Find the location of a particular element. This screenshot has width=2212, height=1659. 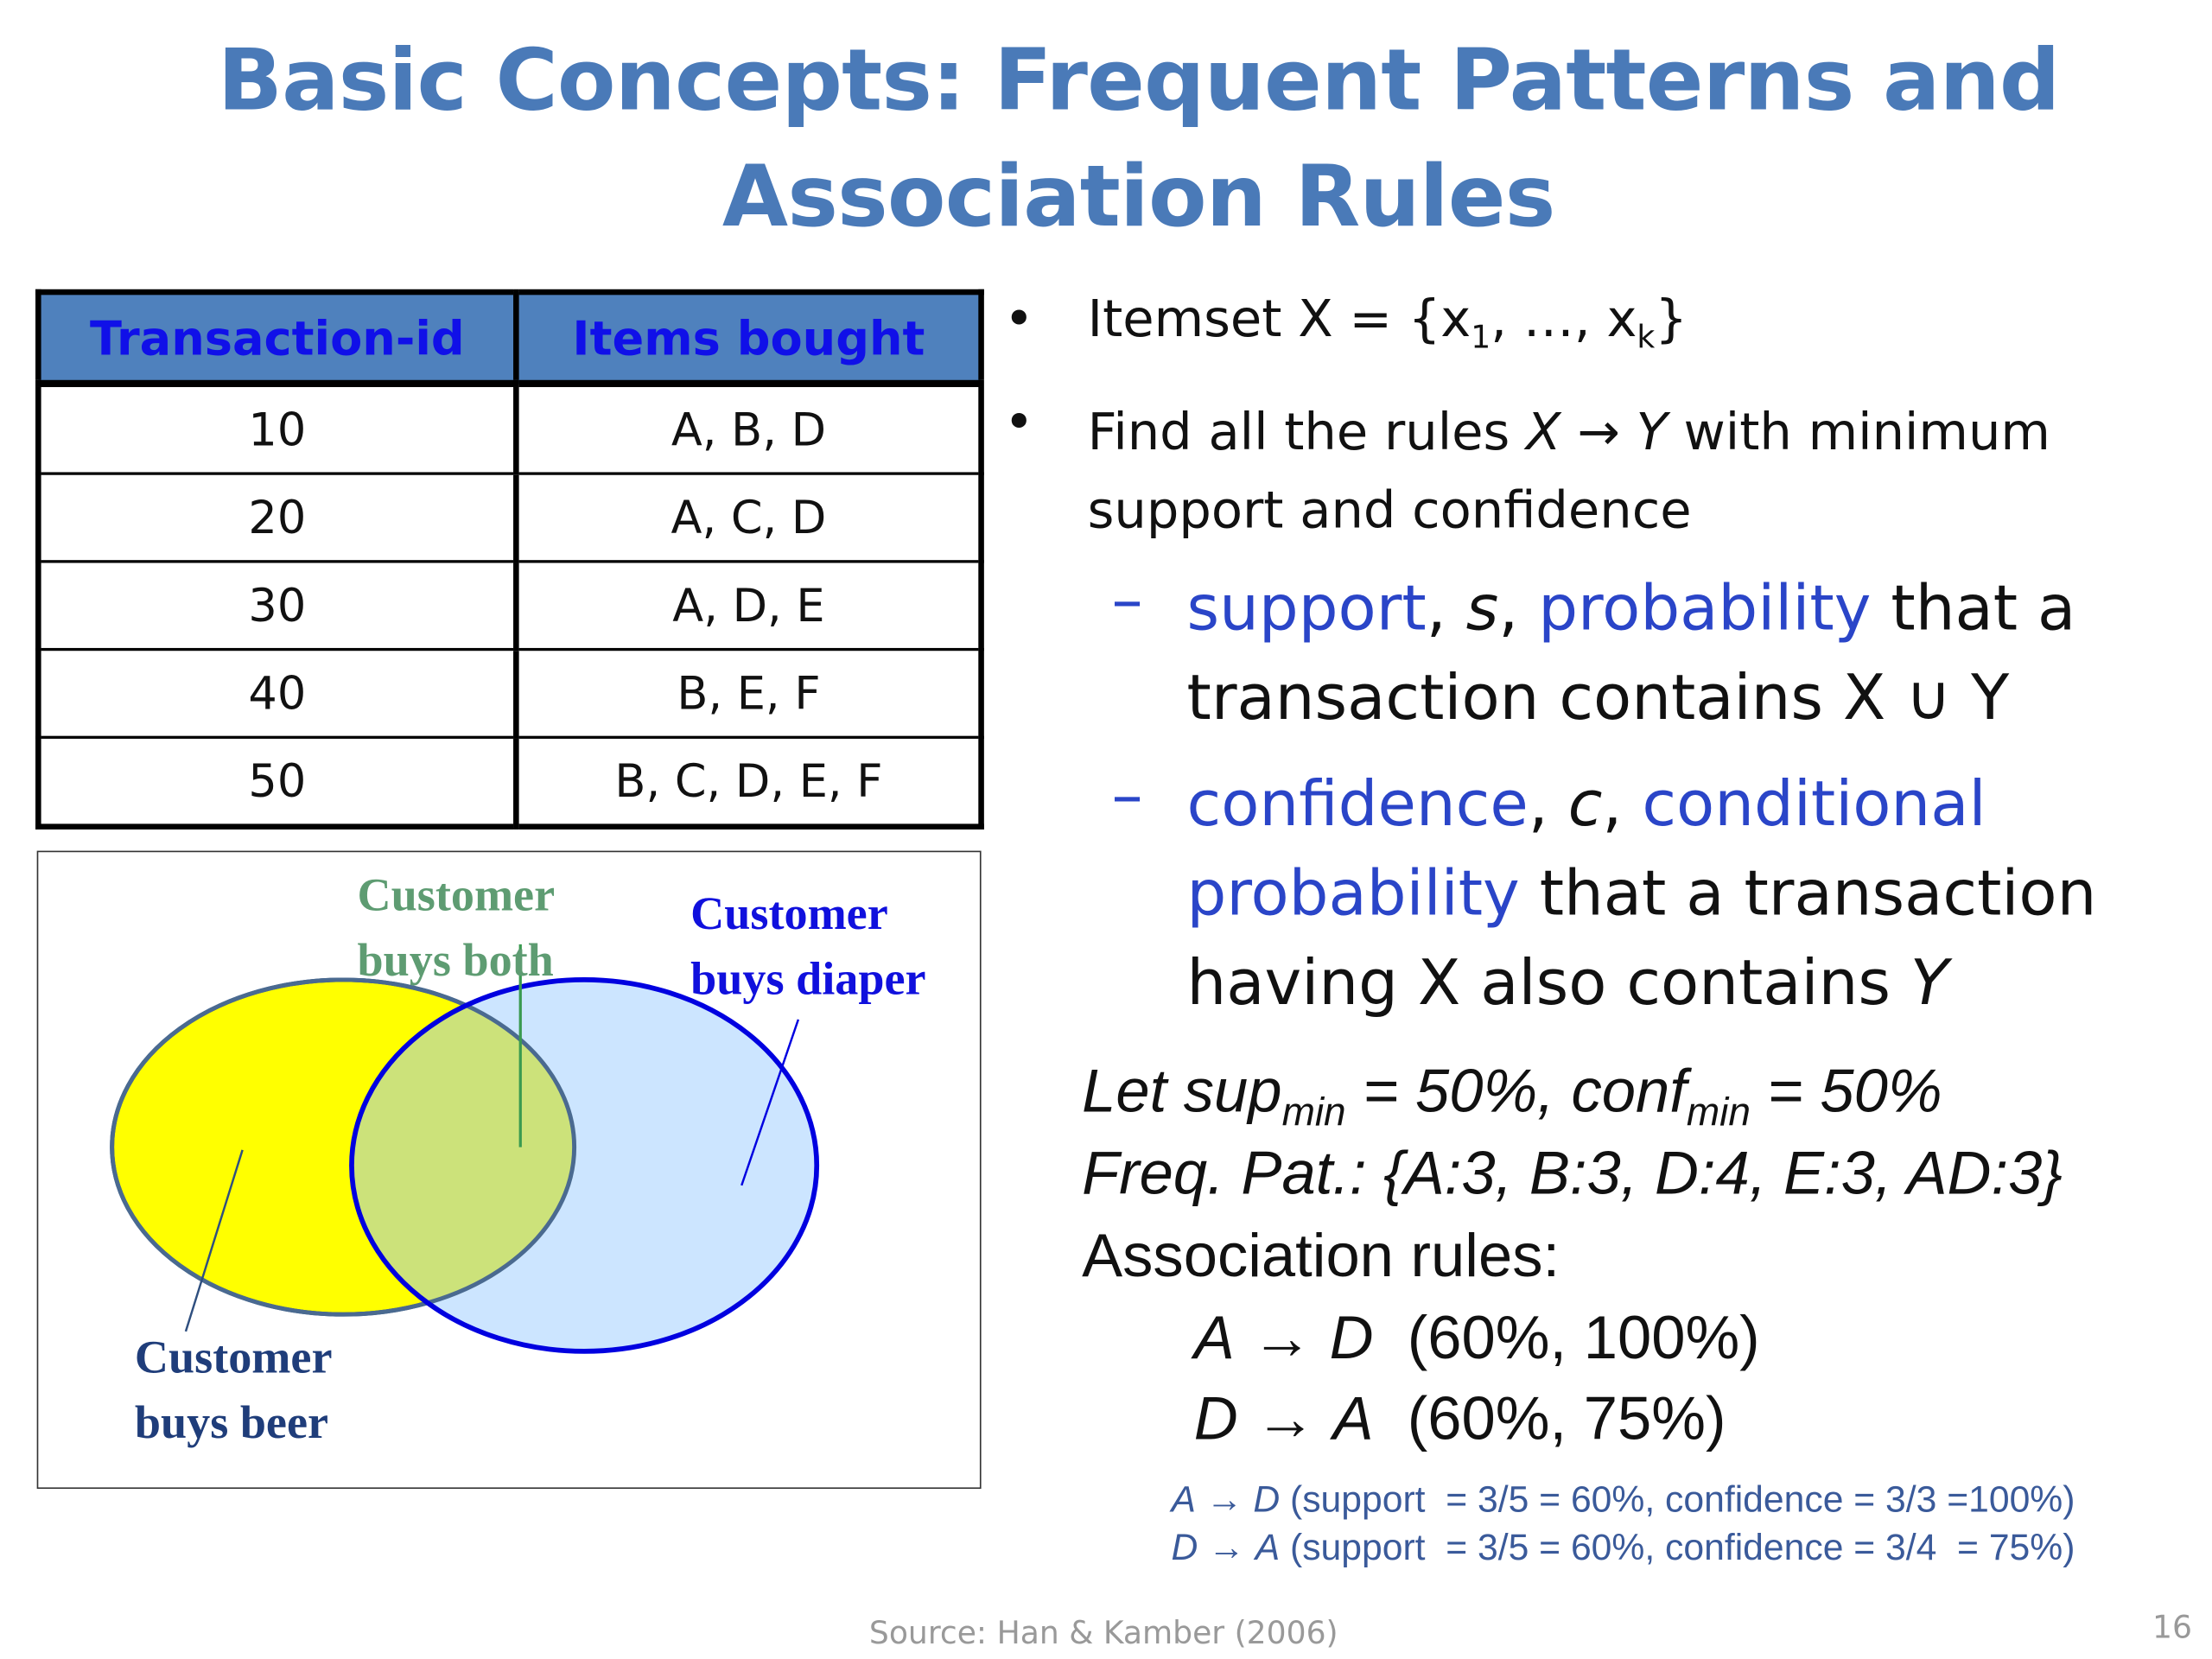

table-row: 40 B, E, F is located at coordinates (509, 693).